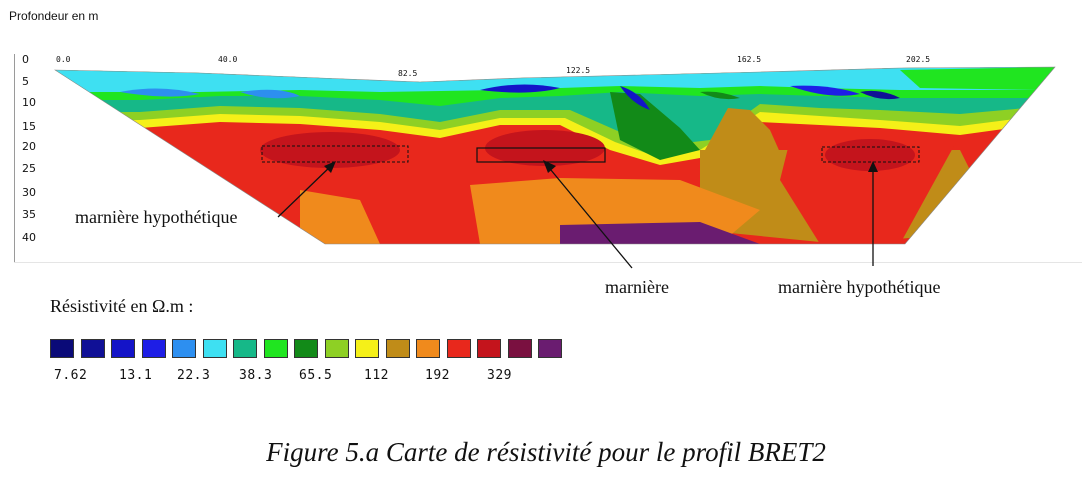  Describe the element at coordinates (330, 150) in the screenshot. I see `dark-red-left` at that location.